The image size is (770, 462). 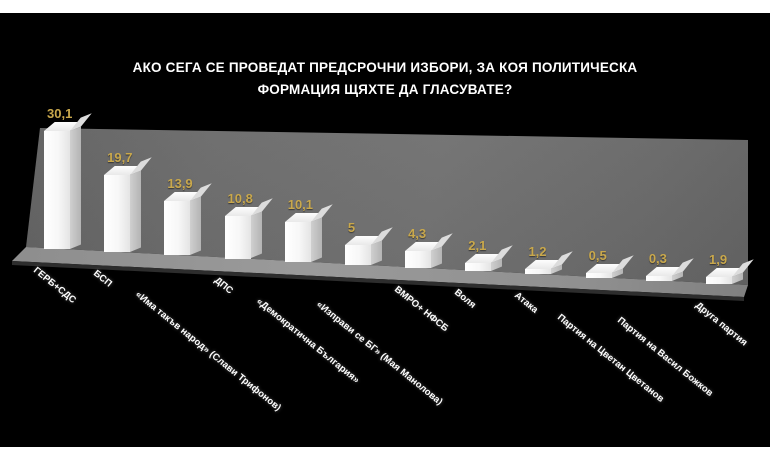 What do you see at coordinates (597, 255) in the screenshot?
I see `value-label-10: 0,5` at bounding box center [597, 255].